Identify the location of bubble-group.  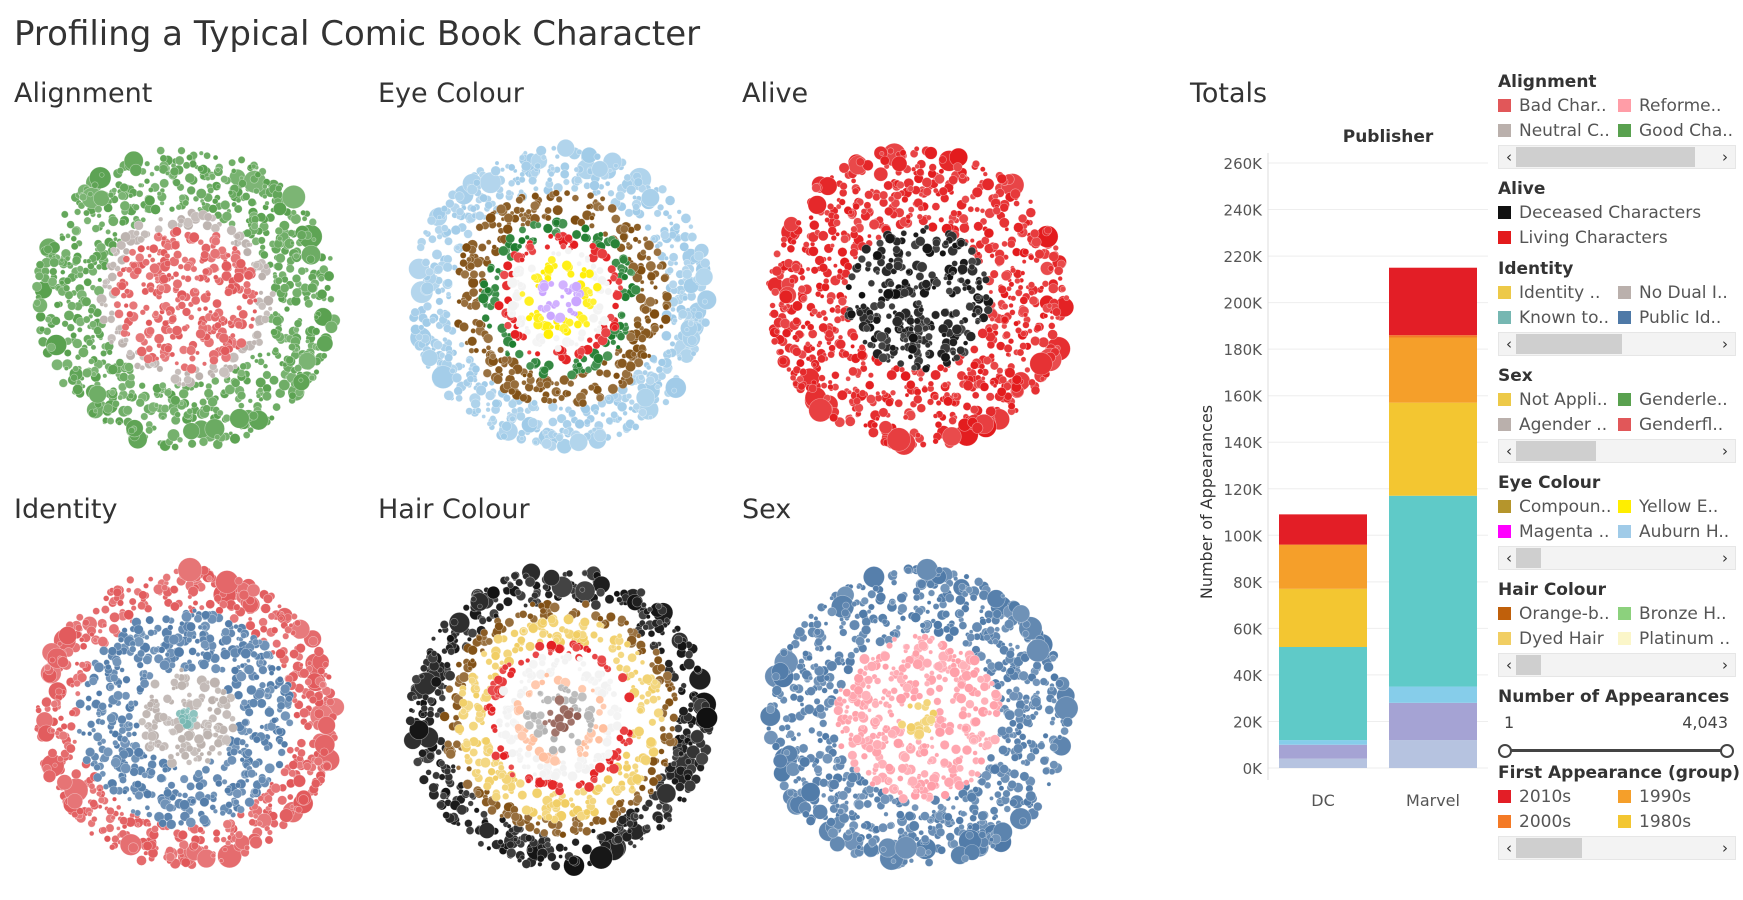
(562, 296).